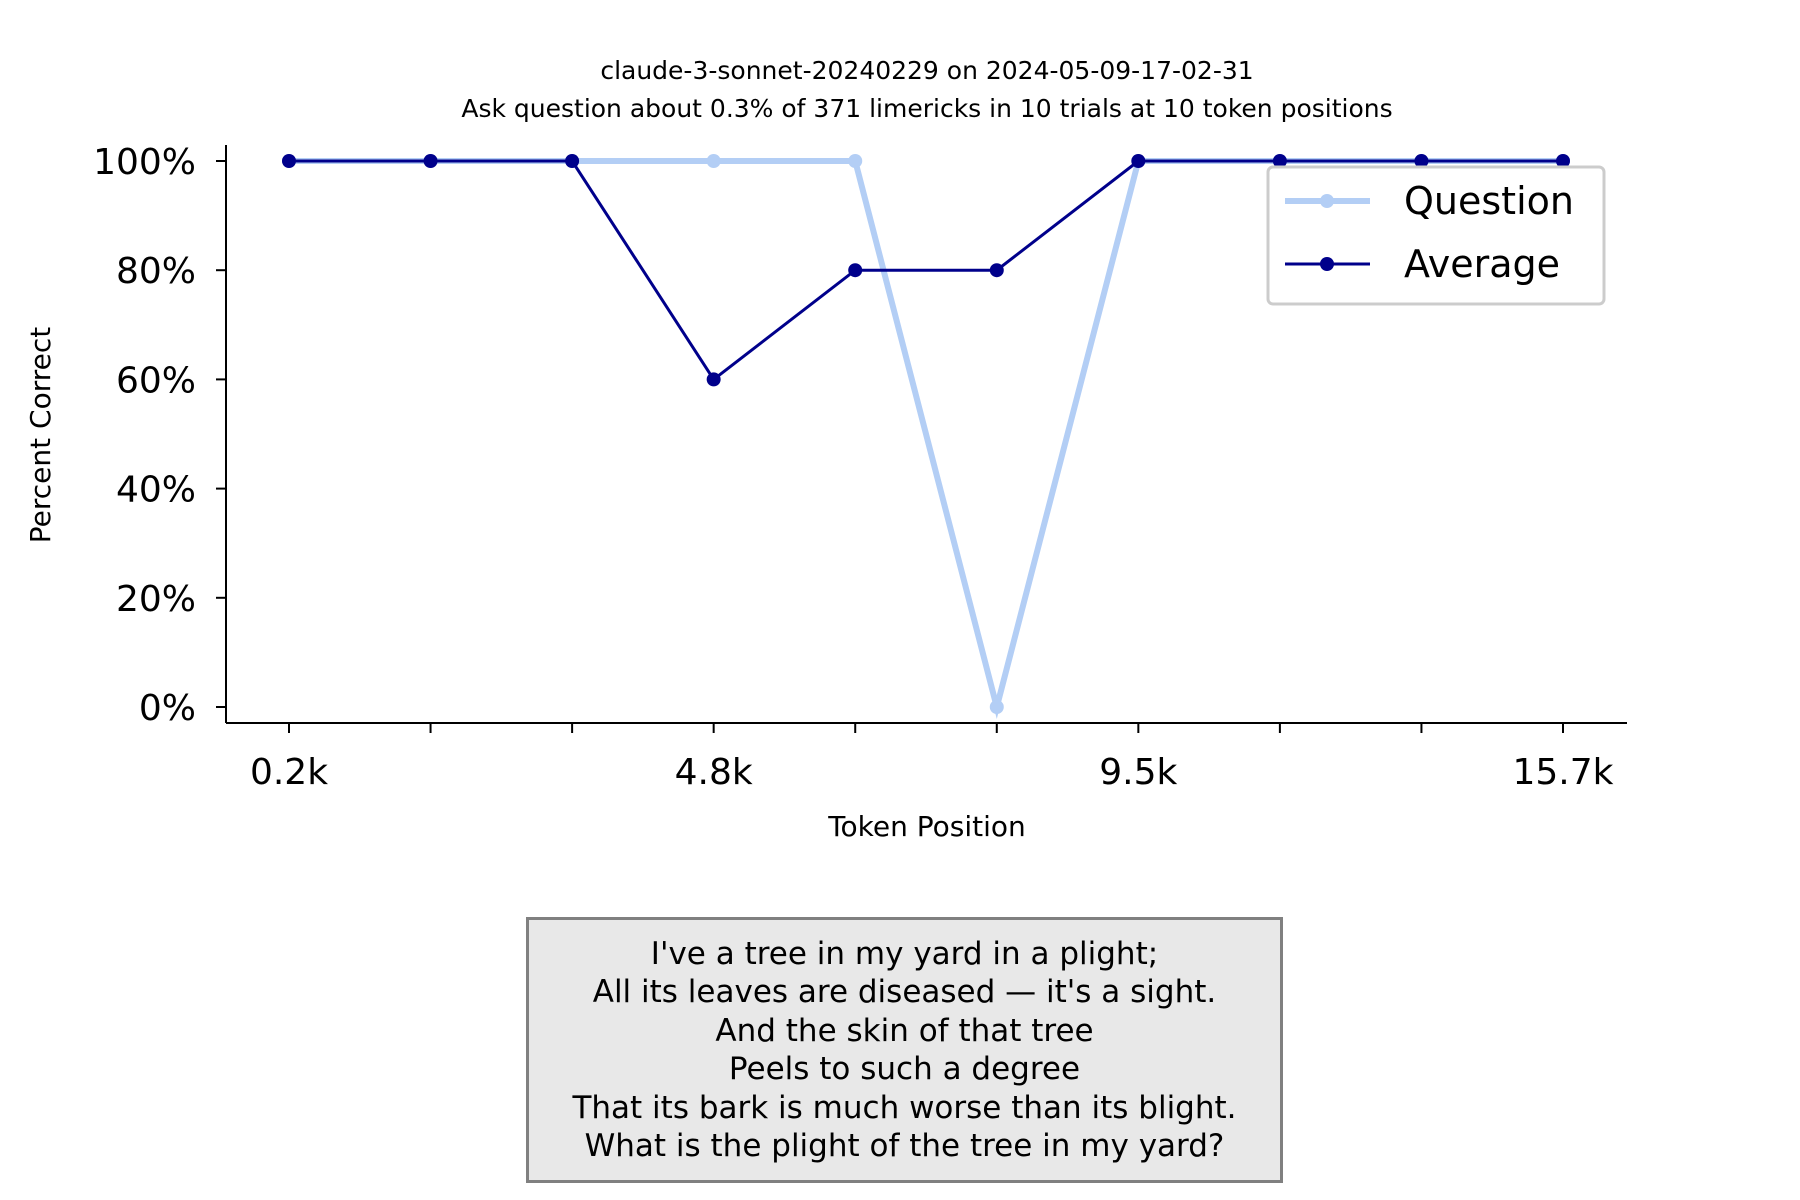 This screenshot has width=1800, height=1200. What do you see at coordinates (1327, 201) in the screenshot?
I see `legend-marker-question` at bounding box center [1327, 201].